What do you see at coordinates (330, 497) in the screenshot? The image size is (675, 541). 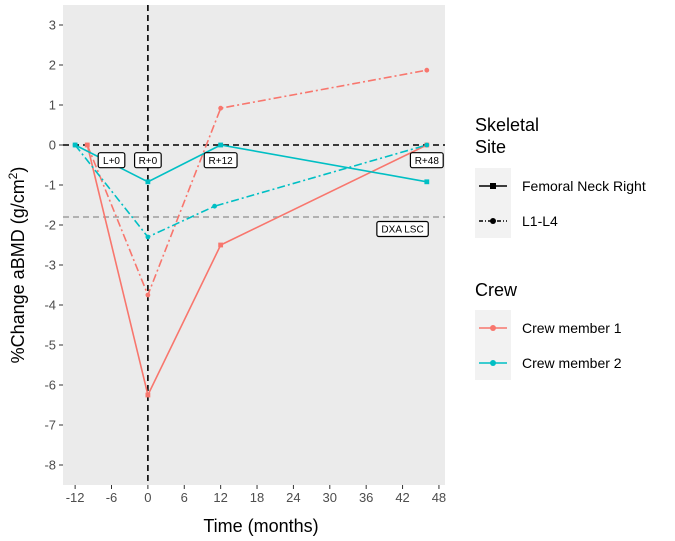 I see `x-tick-label-7: 30` at bounding box center [330, 497].